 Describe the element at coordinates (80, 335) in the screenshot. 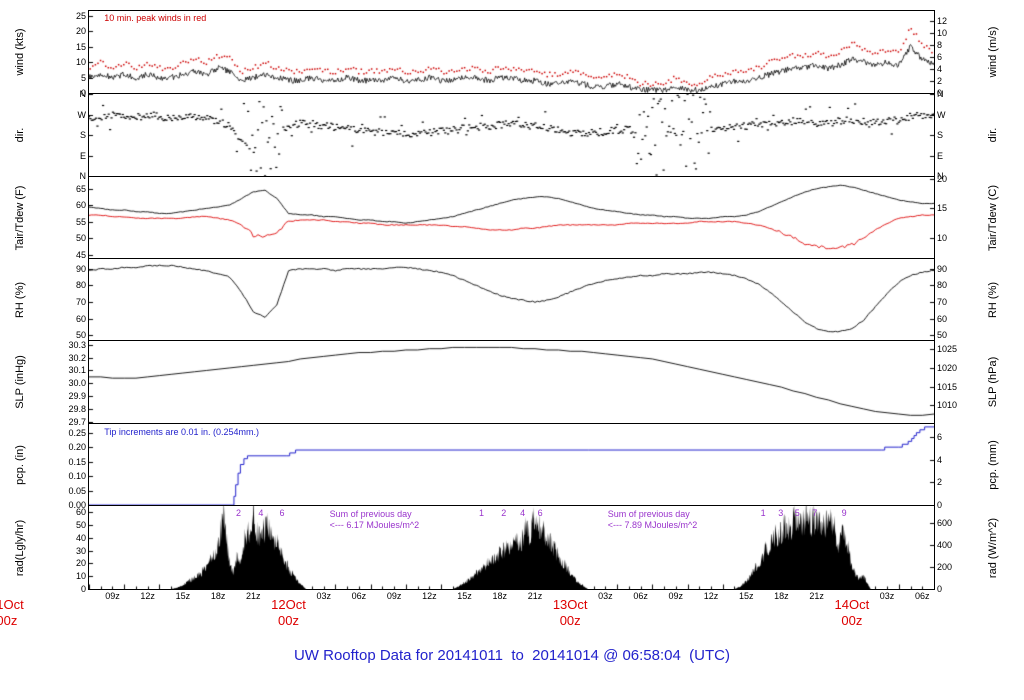

I see `y-tick-label-left-rh: 50` at that location.